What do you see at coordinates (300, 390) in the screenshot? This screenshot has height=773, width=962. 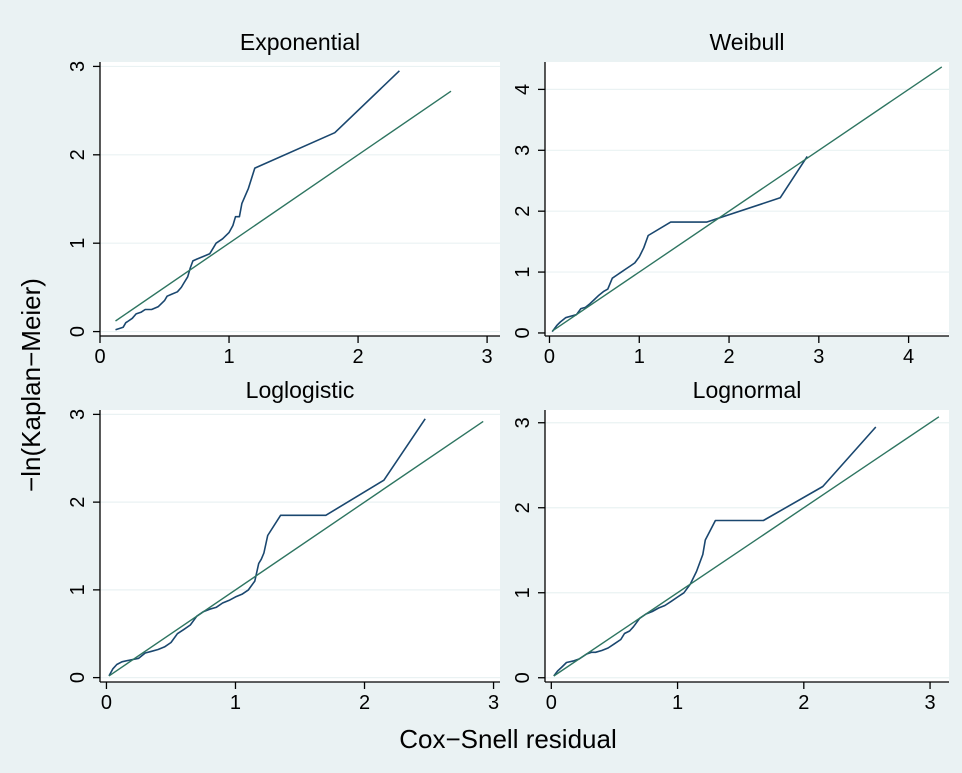 I see `panel-title: Loglogistic` at bounding box center [300, 390].